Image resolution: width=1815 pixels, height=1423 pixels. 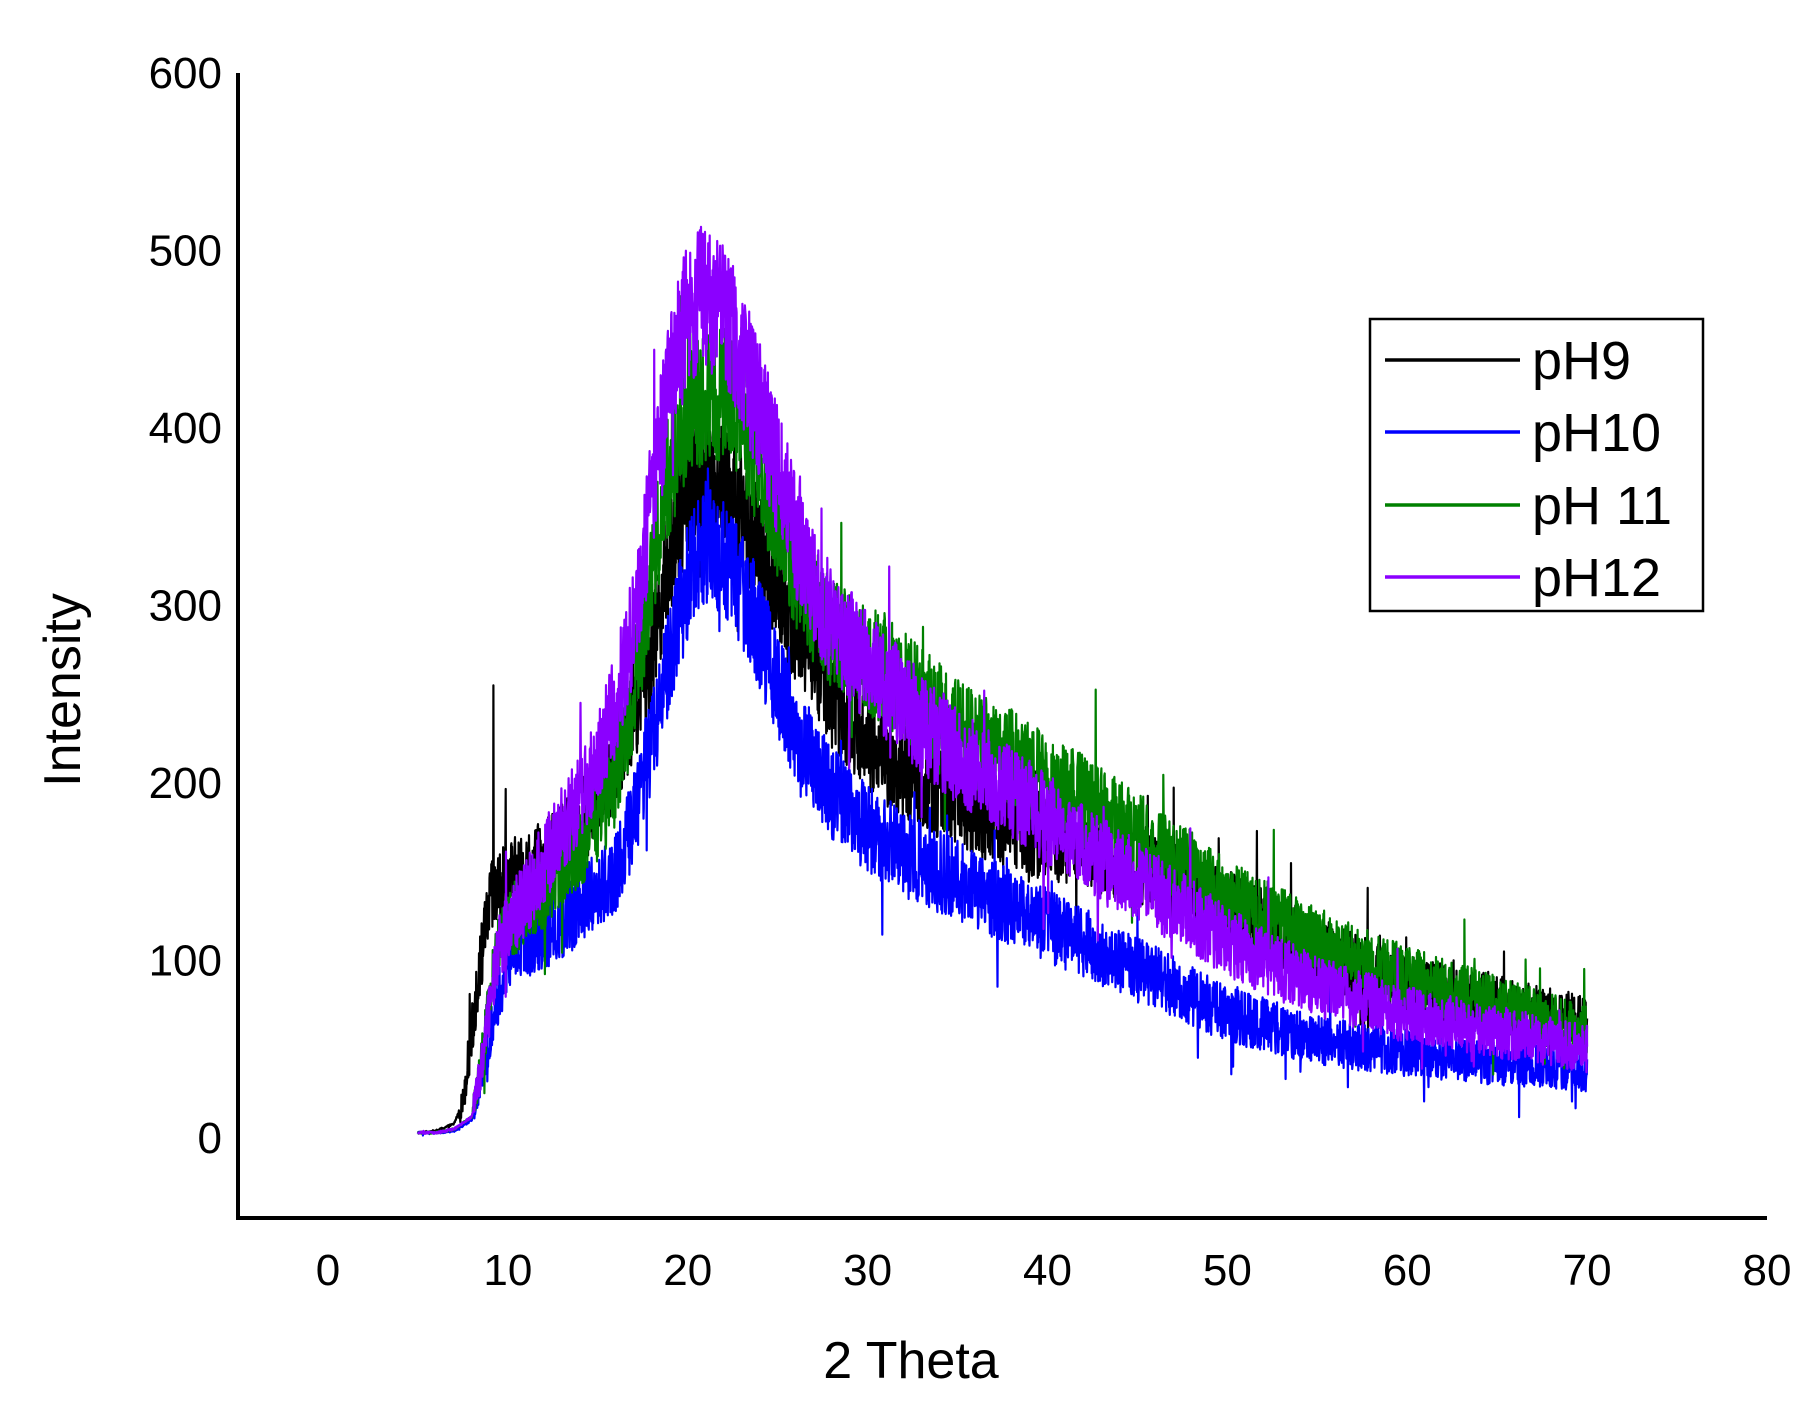 I want to click on x-tick-label: 50, so click(x=1227, y=1270).